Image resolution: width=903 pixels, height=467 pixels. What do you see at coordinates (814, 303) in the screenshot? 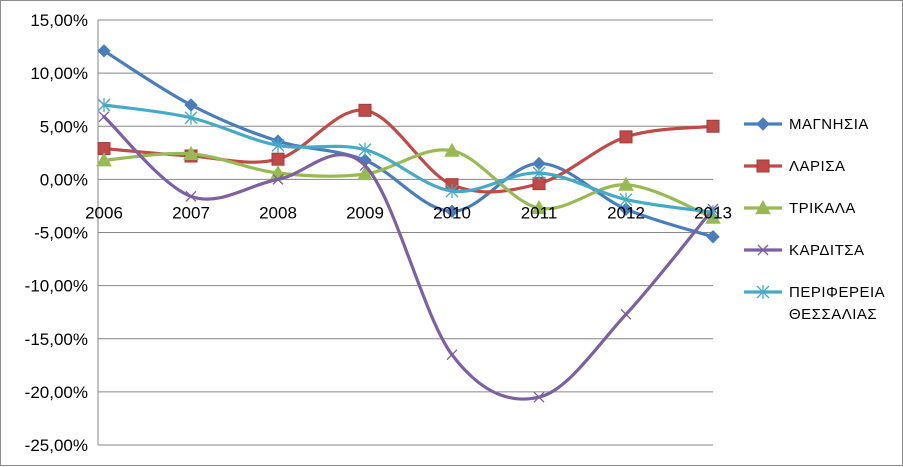
I see `legend-item: ΠΕΡΙΦΕΡΕΙΑ ΘΕΣΣΑΛΙΑΣ` at bounding box center [814, 303].